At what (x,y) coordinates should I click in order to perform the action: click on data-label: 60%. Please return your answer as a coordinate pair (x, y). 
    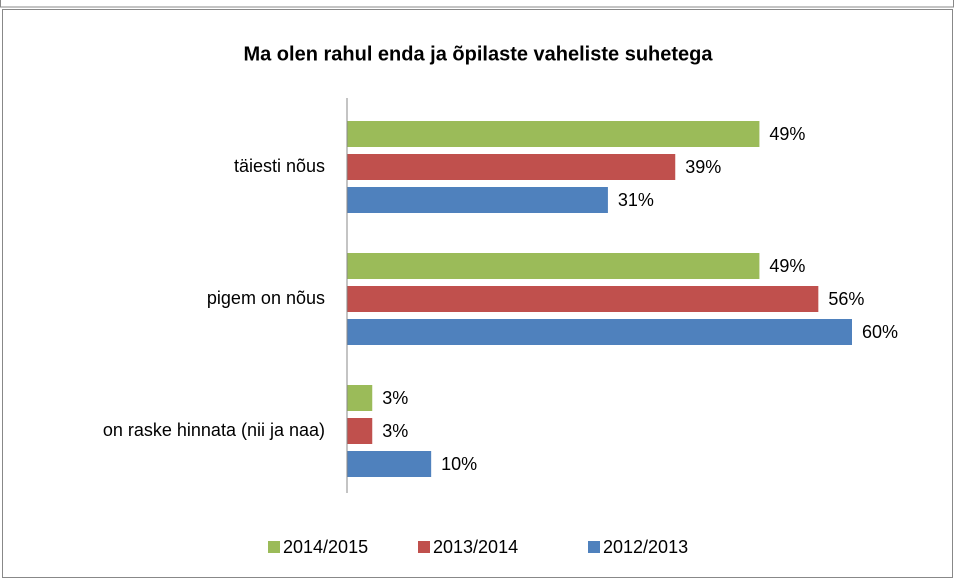
    Looking at the image, I should click on (880, 332).